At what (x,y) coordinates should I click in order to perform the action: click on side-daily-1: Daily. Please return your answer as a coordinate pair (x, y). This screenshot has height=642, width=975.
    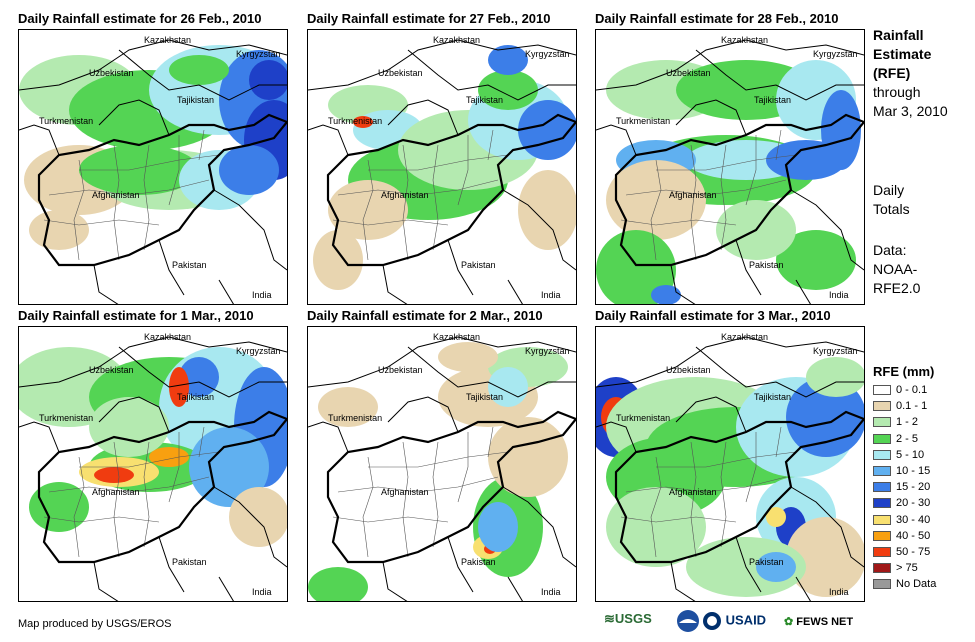
    Looking at the image, I should click on (889, 190).